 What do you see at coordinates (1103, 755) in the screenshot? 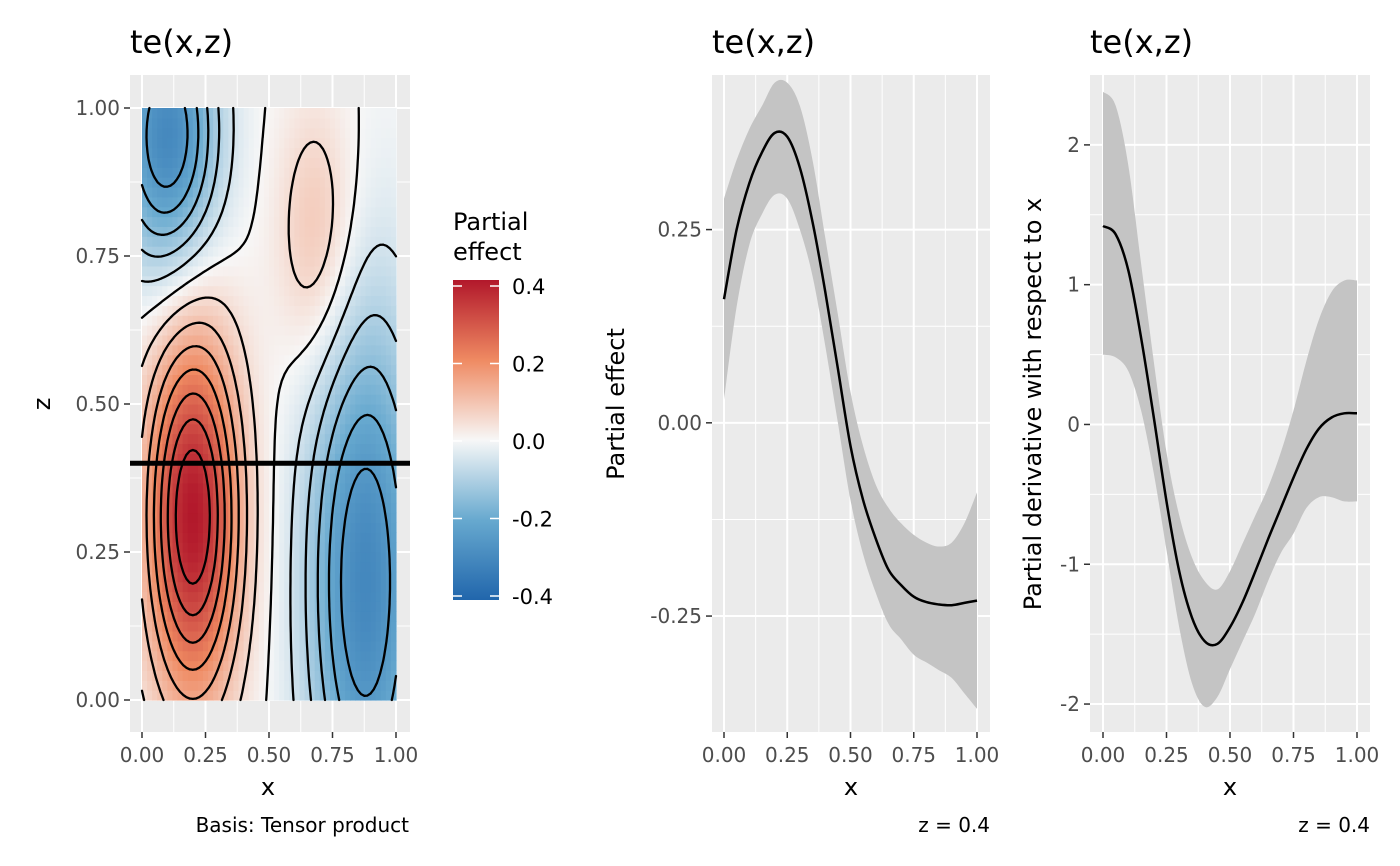
I see `x-tick-label: 0.00` at bounding box center [1103, 755].